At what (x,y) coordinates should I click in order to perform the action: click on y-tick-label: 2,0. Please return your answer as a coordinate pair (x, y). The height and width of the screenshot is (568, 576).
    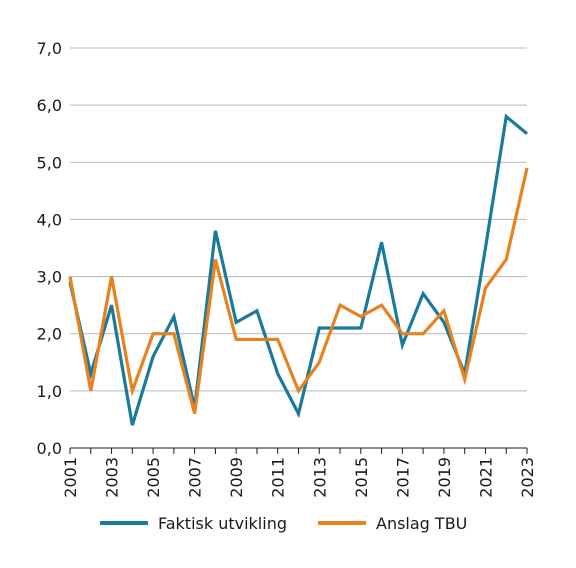
    Looking at the image, I should click on (49, 334).